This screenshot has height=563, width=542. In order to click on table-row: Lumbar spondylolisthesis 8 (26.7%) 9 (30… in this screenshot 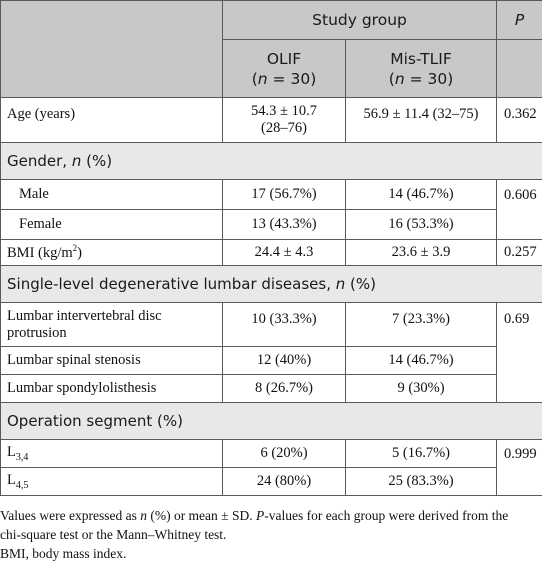, I will do `click(271, 389)`.